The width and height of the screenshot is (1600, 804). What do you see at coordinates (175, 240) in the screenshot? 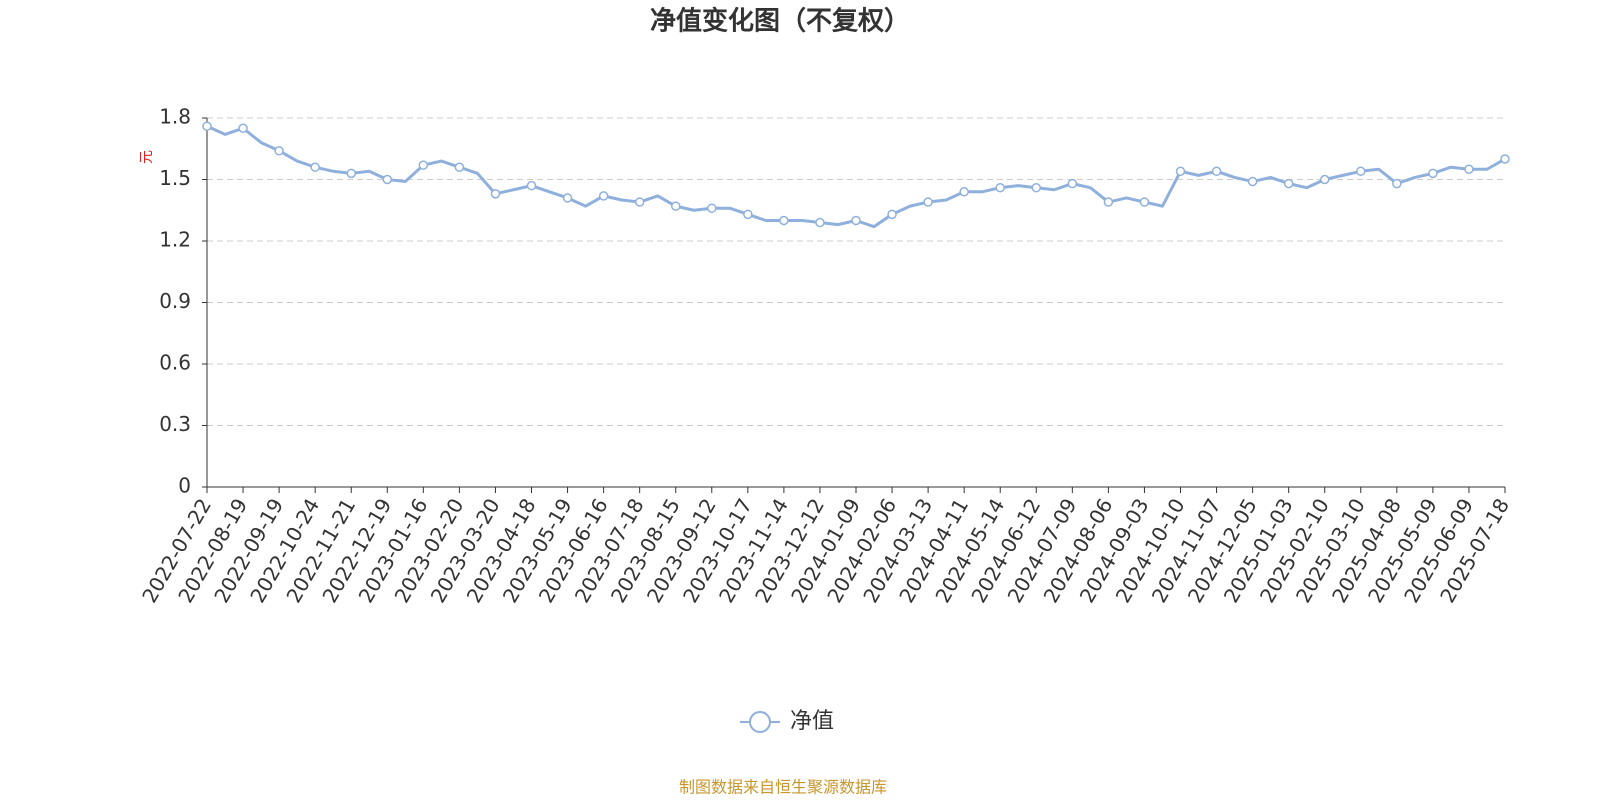
I see `y-tick-label: 1.2` at bounding box center [175, 240].